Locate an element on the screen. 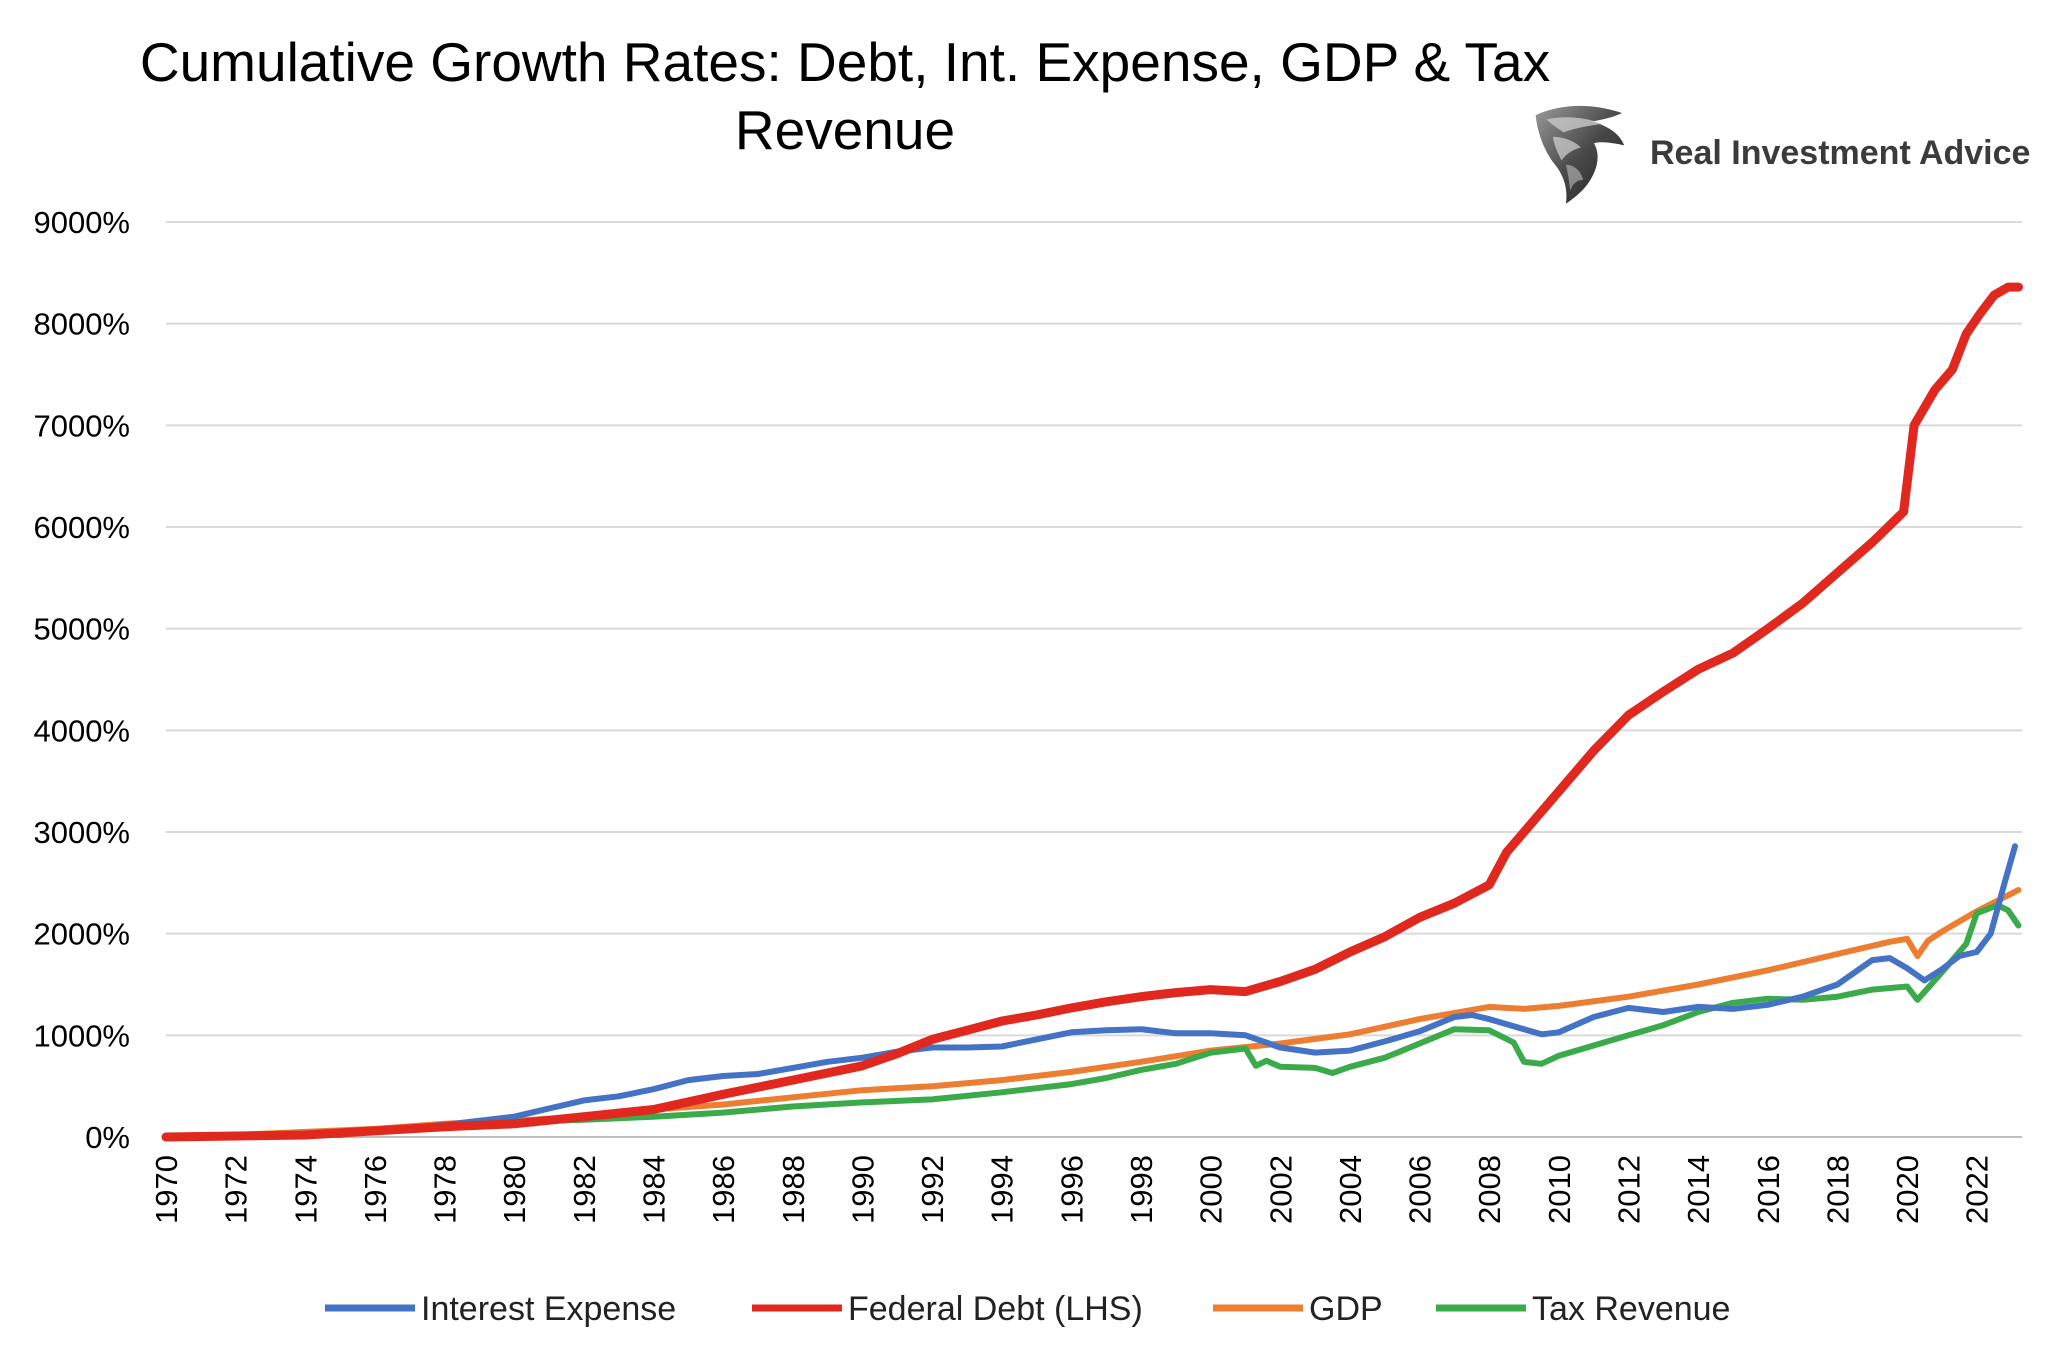 The width and height of the screenshot is (2048, 1363). y-tick-label: 8000% is located at coordinates (81, 324).